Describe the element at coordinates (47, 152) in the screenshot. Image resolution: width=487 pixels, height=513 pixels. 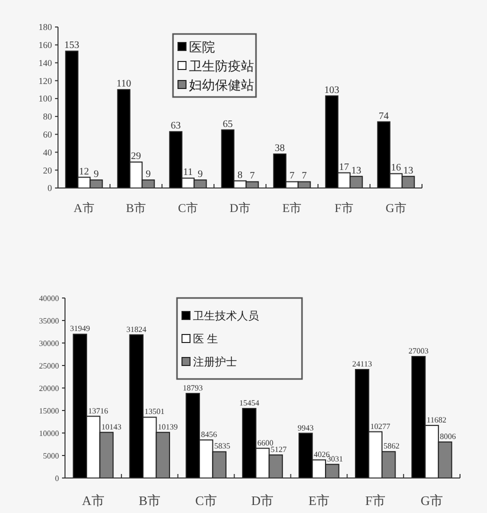
I see `y-tick-label: 40` at that location.